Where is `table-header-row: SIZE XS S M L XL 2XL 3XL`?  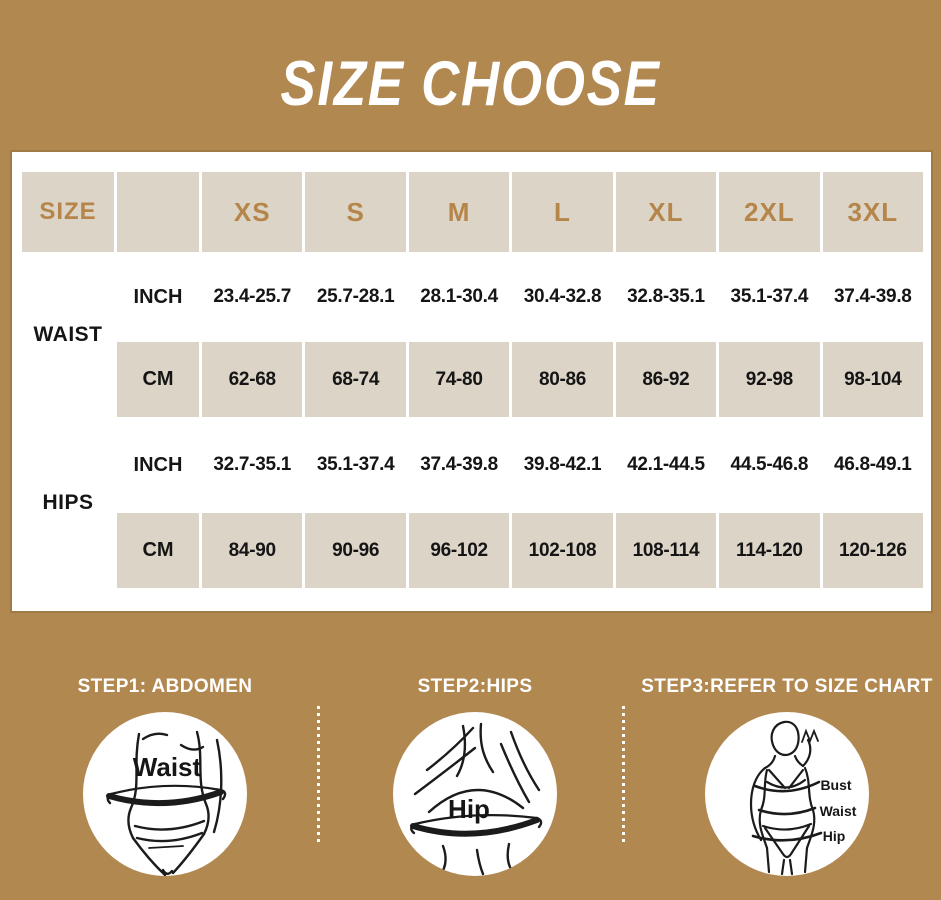
table-header-row: SIZE XS S M L XL 2XL 3XL is located at coordinates (472, 212).